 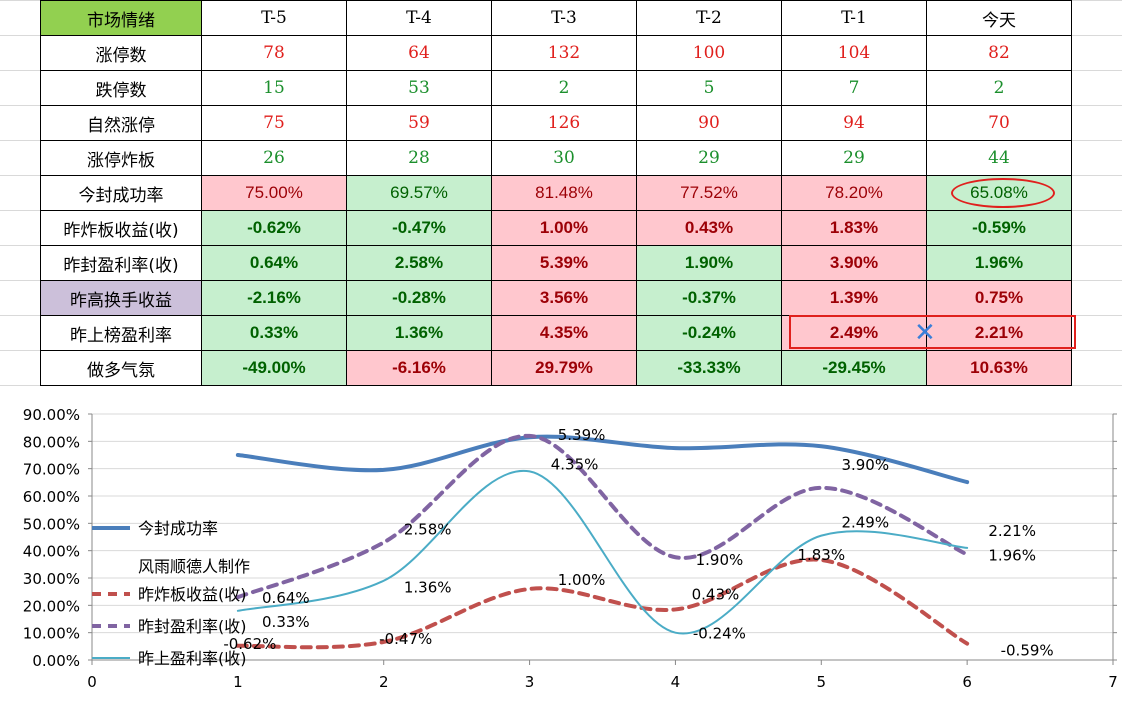 I want to click on table-cell: 81.48%, so click(x=564, y=193).